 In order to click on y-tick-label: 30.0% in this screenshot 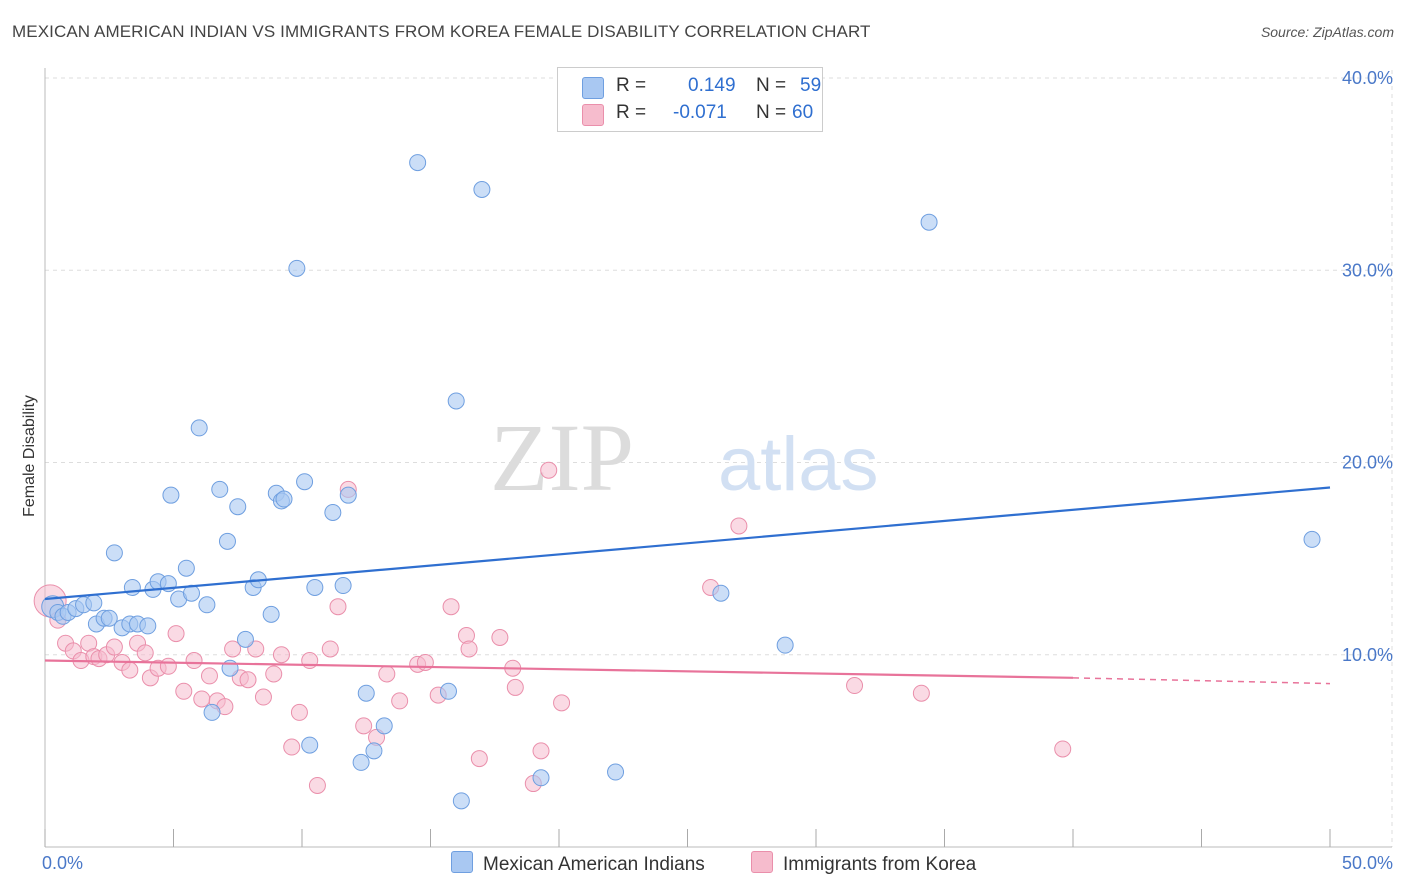, I will do `click(1367, 270)`.